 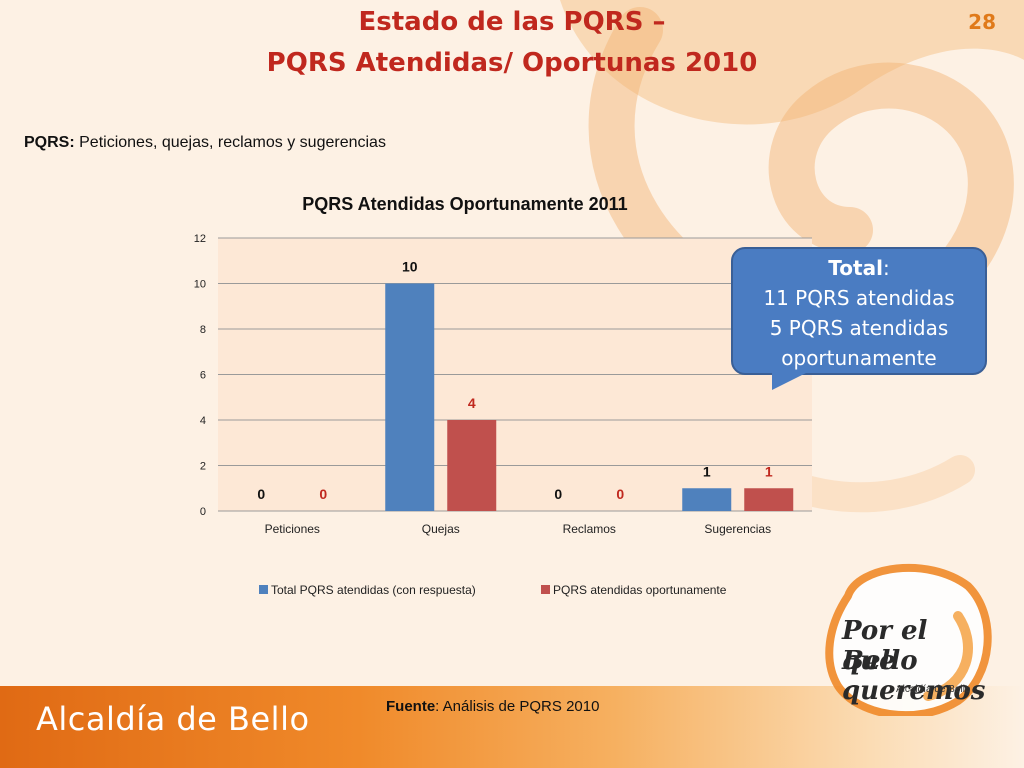 I want to click on x-tick-label: Sugerencias, so click(x=737, y=529).